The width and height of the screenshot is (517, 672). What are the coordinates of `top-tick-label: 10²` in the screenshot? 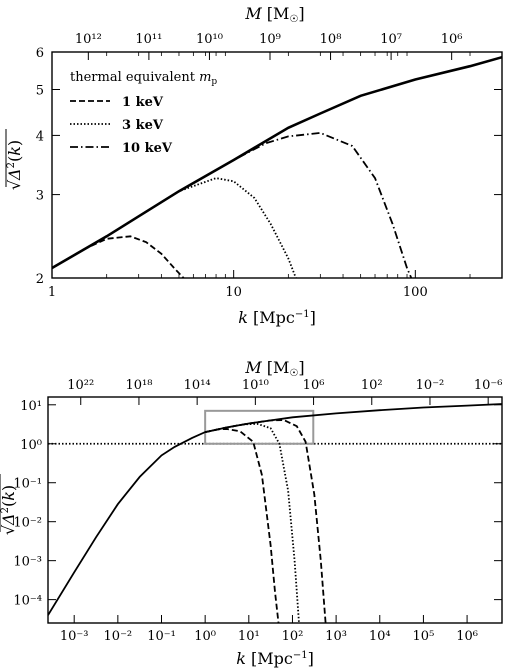 It's located at (372, 385).